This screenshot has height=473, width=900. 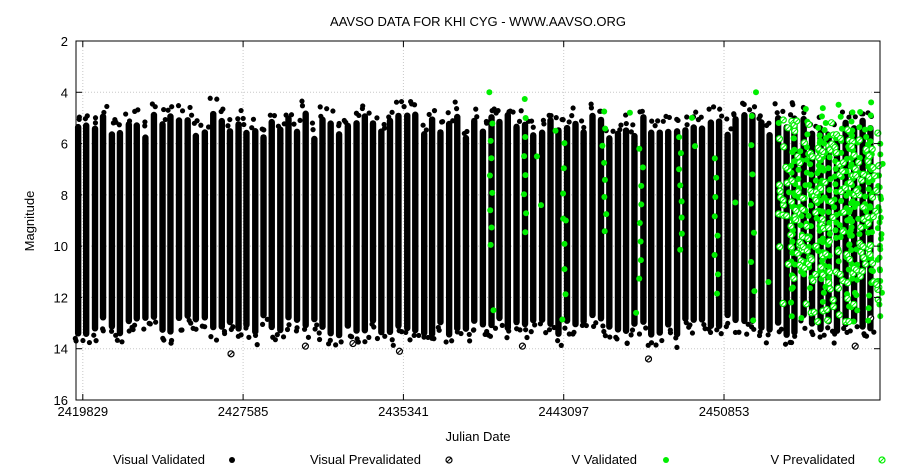 I want to click on legend-label-v-validated: V Validated, so click(x=604, y=459).